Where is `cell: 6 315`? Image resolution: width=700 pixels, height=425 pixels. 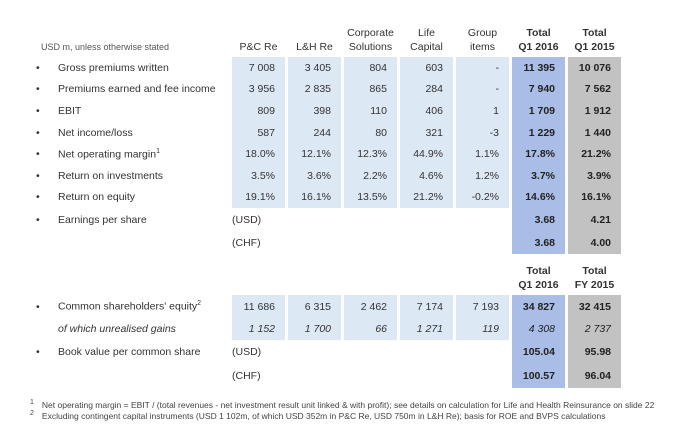
cell: 6 315 is located at coordinates (314, 306).